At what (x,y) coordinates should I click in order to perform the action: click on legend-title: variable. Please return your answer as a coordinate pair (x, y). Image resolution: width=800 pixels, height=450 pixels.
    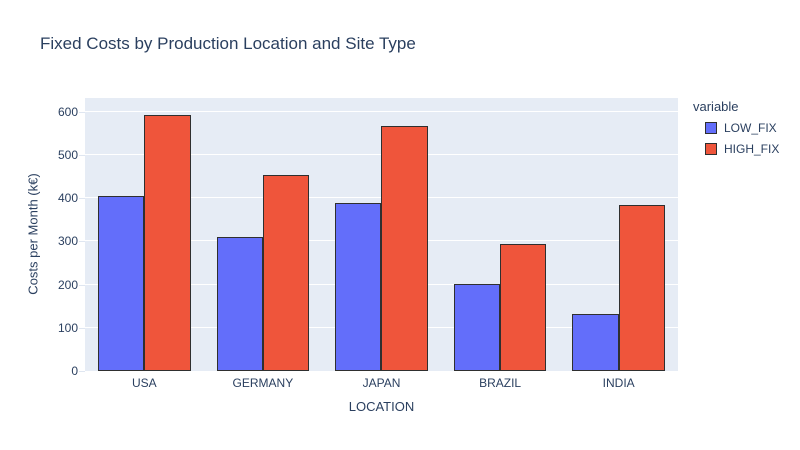
    Looking at the image, I should click on (716, 106).